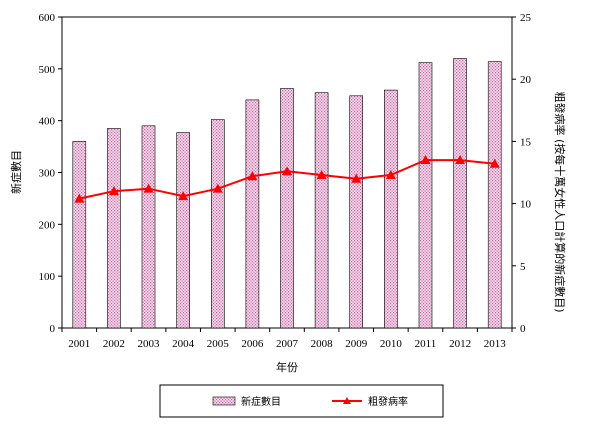 The image size is (589, 444). I want to click on y2-tick-label: 25, so click(526, 18).